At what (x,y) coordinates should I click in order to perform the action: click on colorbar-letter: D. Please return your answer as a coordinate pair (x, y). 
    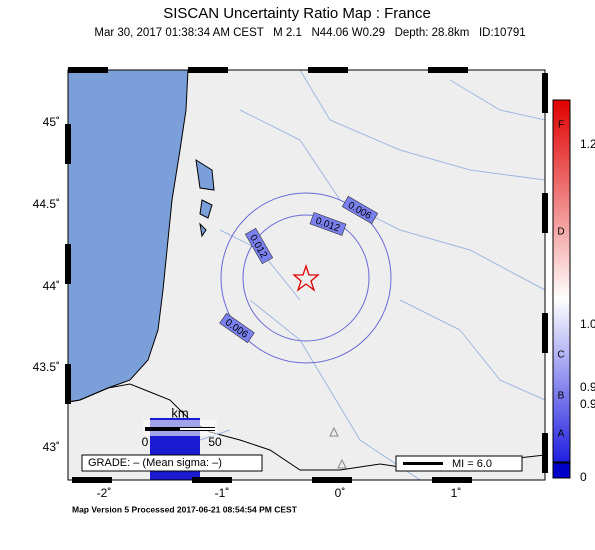
    Looking at the image, I should click on (560, 232).